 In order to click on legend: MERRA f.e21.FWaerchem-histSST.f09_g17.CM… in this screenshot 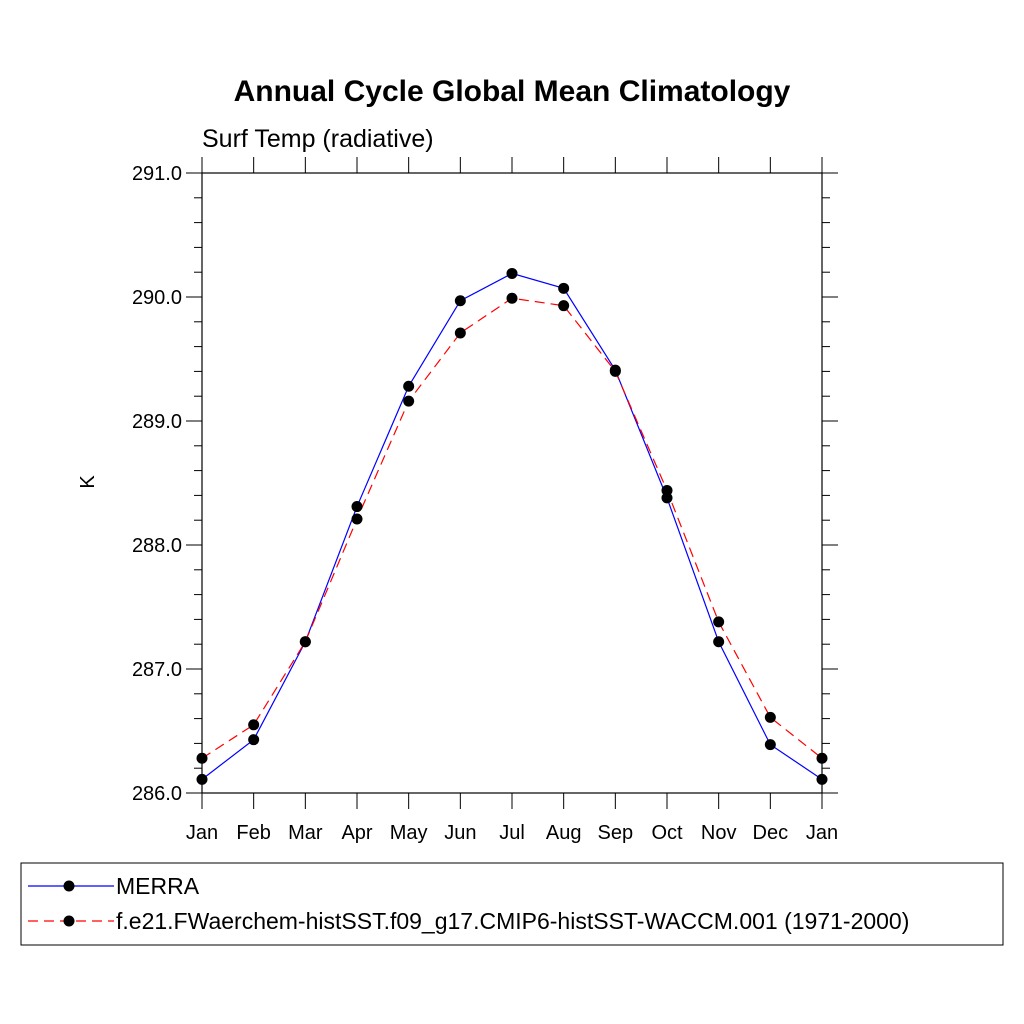, I will do `click(512, 904)`.